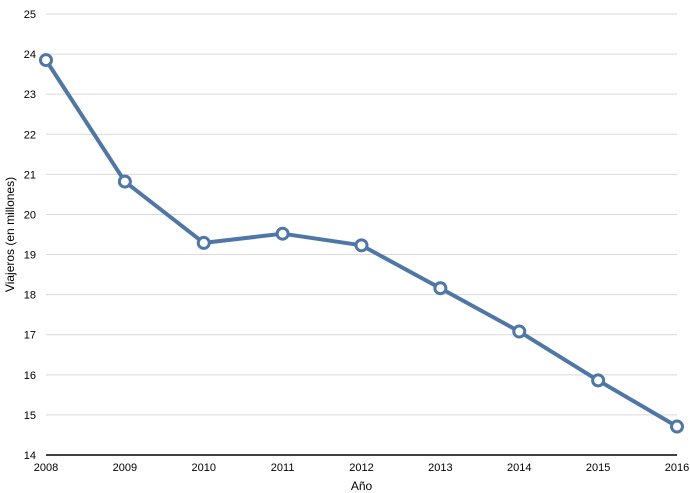 The image size is (690, 493). I want to click on y-tick-label: 17, so click(30, 336).